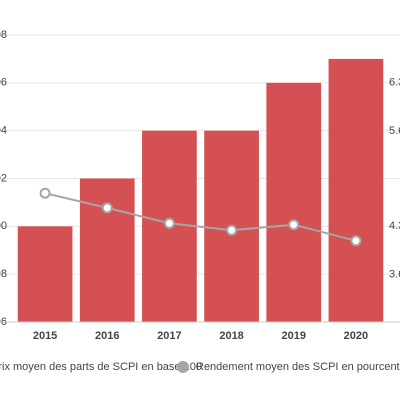 This screenshot has width=400, height=400. I want to click on y-tick-label: 102, so click(3, 178).